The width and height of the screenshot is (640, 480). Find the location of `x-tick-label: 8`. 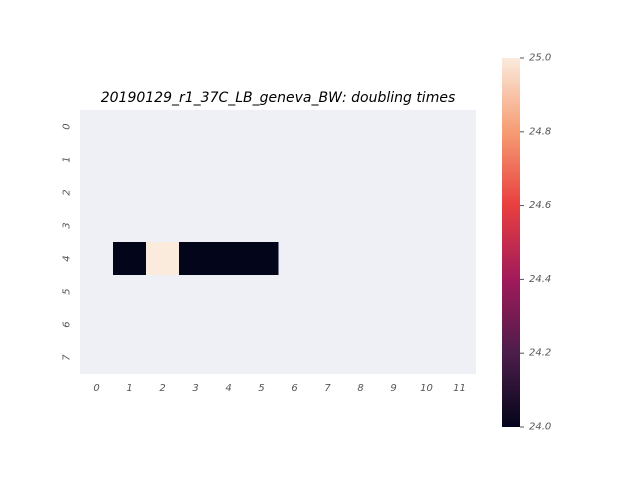

x-tick-label: 8 is located at coordinates (360, 388).